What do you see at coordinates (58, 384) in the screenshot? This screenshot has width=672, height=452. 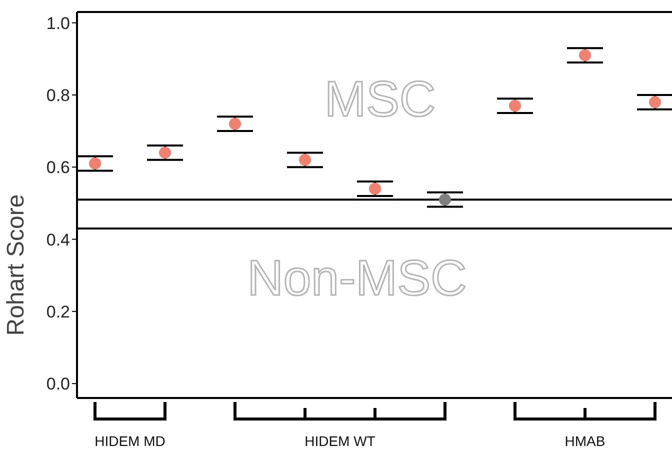 I see `y-tick-label: 0.0` at bounding box center [58, 384].